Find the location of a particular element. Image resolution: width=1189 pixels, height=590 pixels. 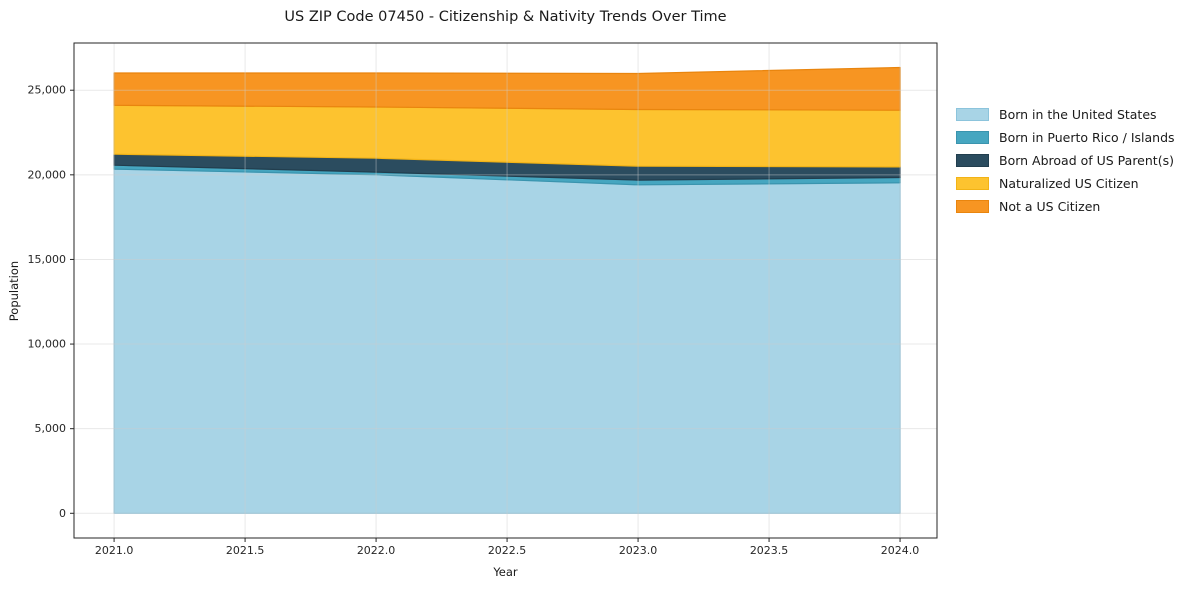

y-tick-label: 0 is located at coordinates (62, 513).